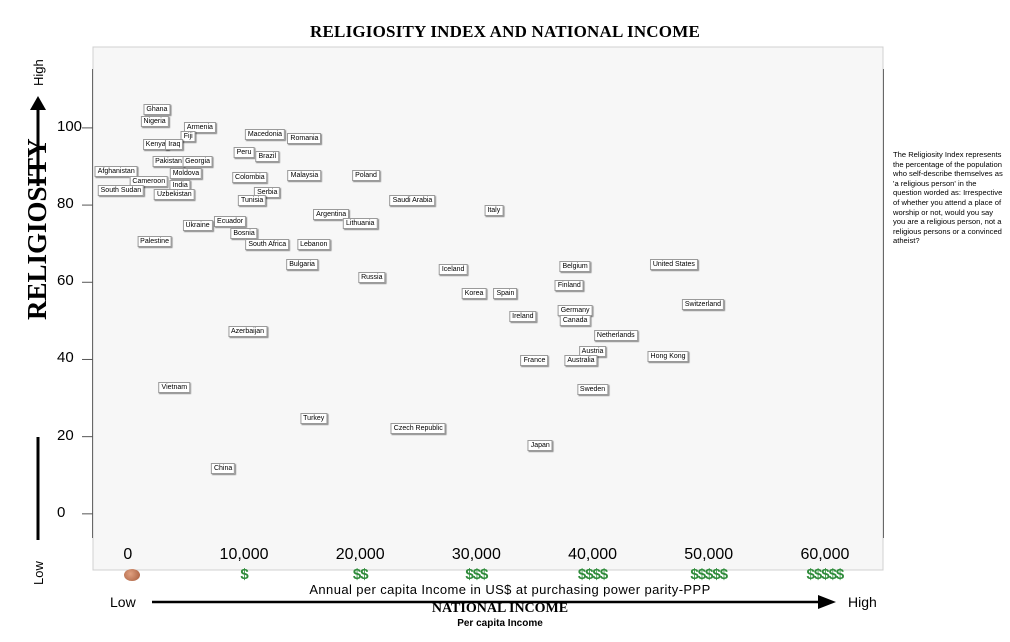  Describe the element at coordinates (540, 446) in the screenshot. I see `country-label: Japan` at that location.